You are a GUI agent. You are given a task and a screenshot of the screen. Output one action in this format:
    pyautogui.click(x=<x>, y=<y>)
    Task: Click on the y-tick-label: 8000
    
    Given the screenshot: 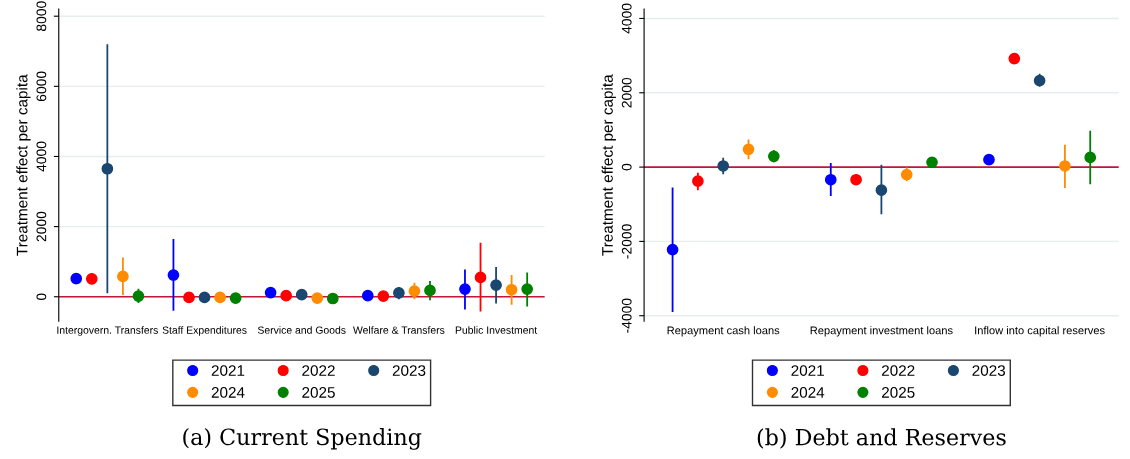 What is the action you would take?
    pyautogui.click(x=41, y=16)
    